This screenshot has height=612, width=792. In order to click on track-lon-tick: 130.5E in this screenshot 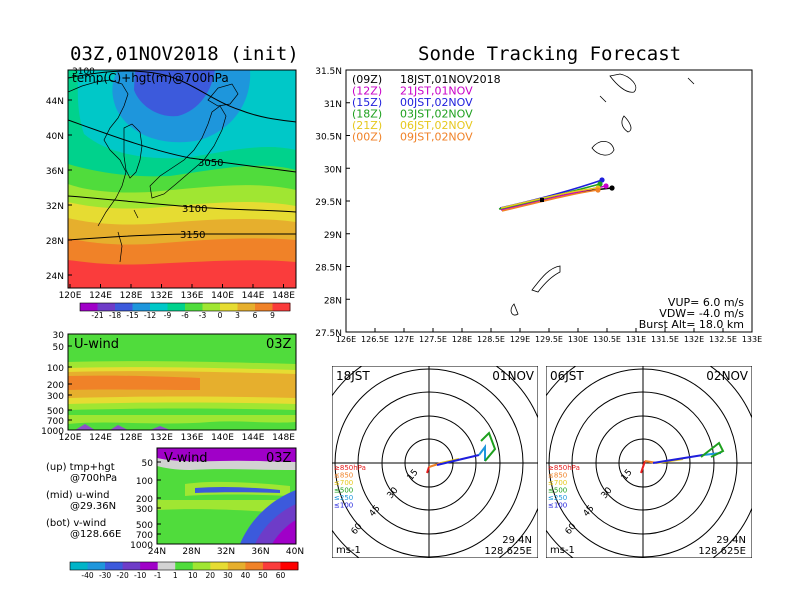, I will do `click(607, 339)`.